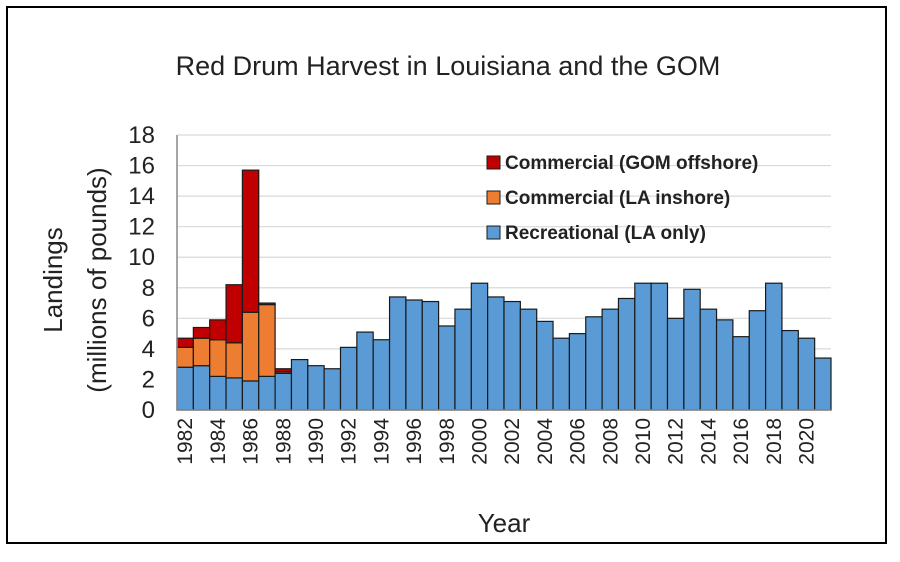 This screenshot has height=562, width=900. Describe the element at coordinates (741, 441) in the screenshot. I see `x-tick-label: 2016` at that location.